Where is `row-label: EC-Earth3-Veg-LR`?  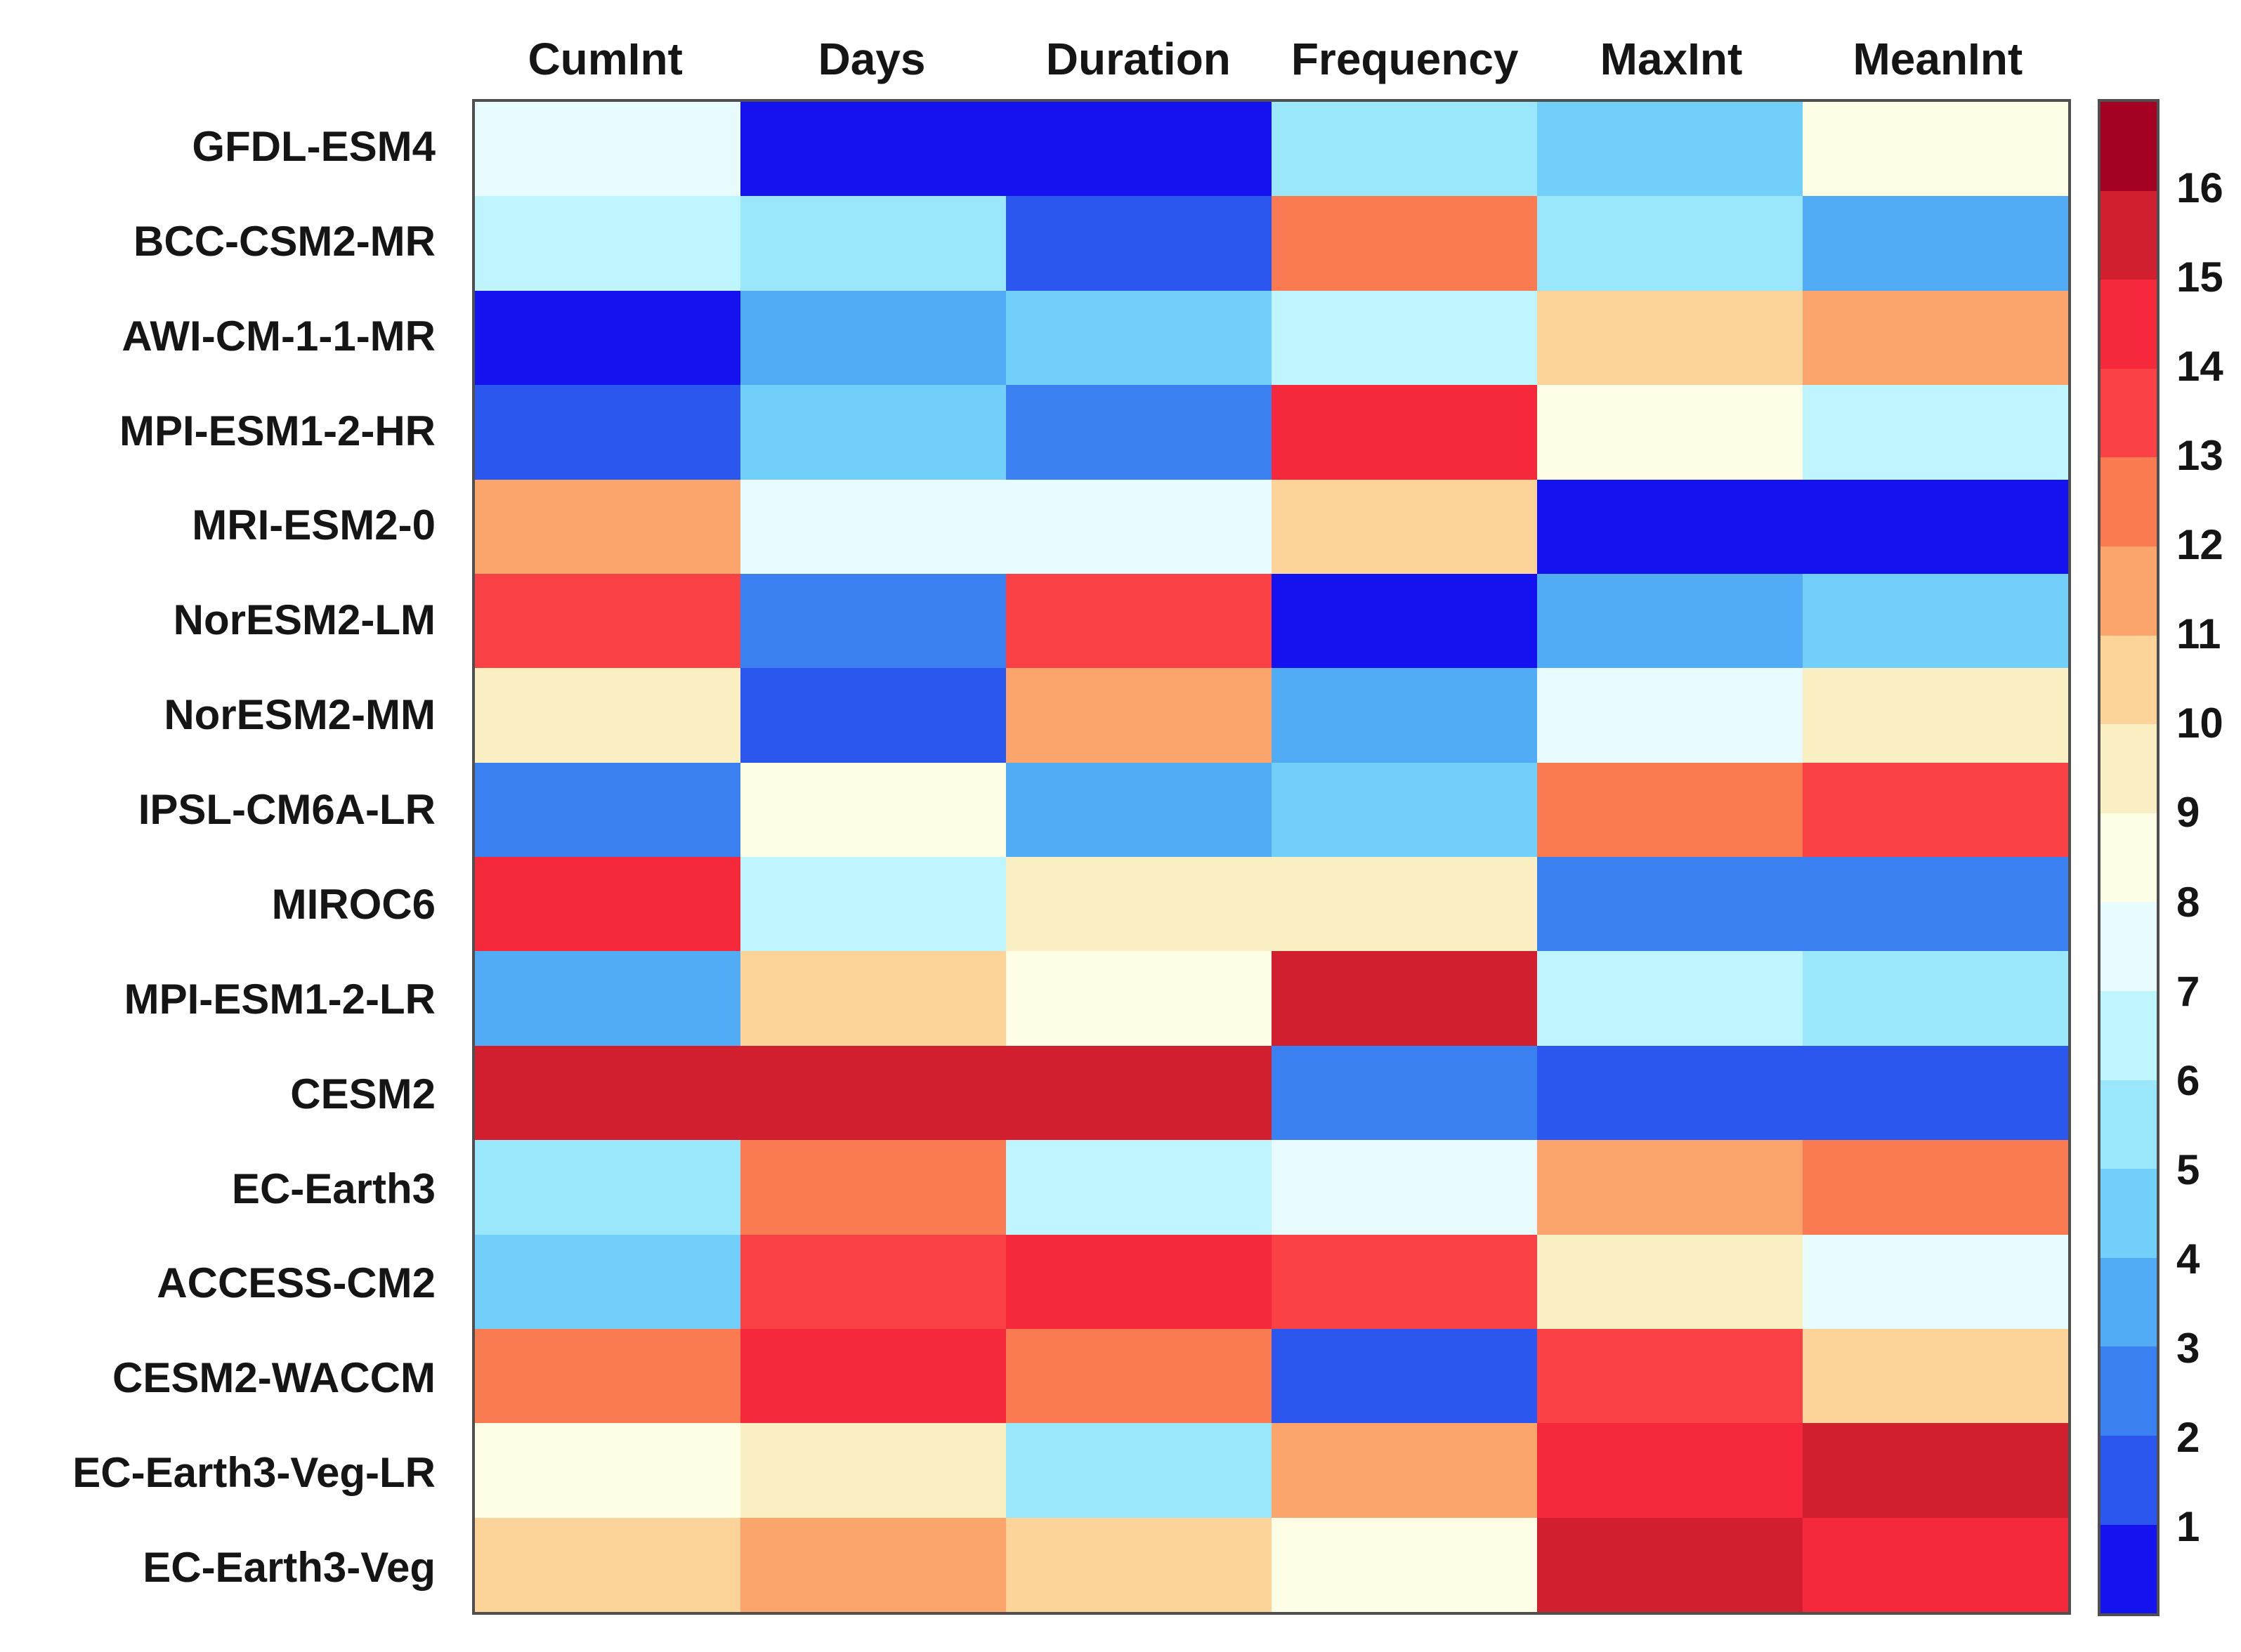
row-label: EC-Earth3-Veg-LR is located at coordinates (254, 1473).